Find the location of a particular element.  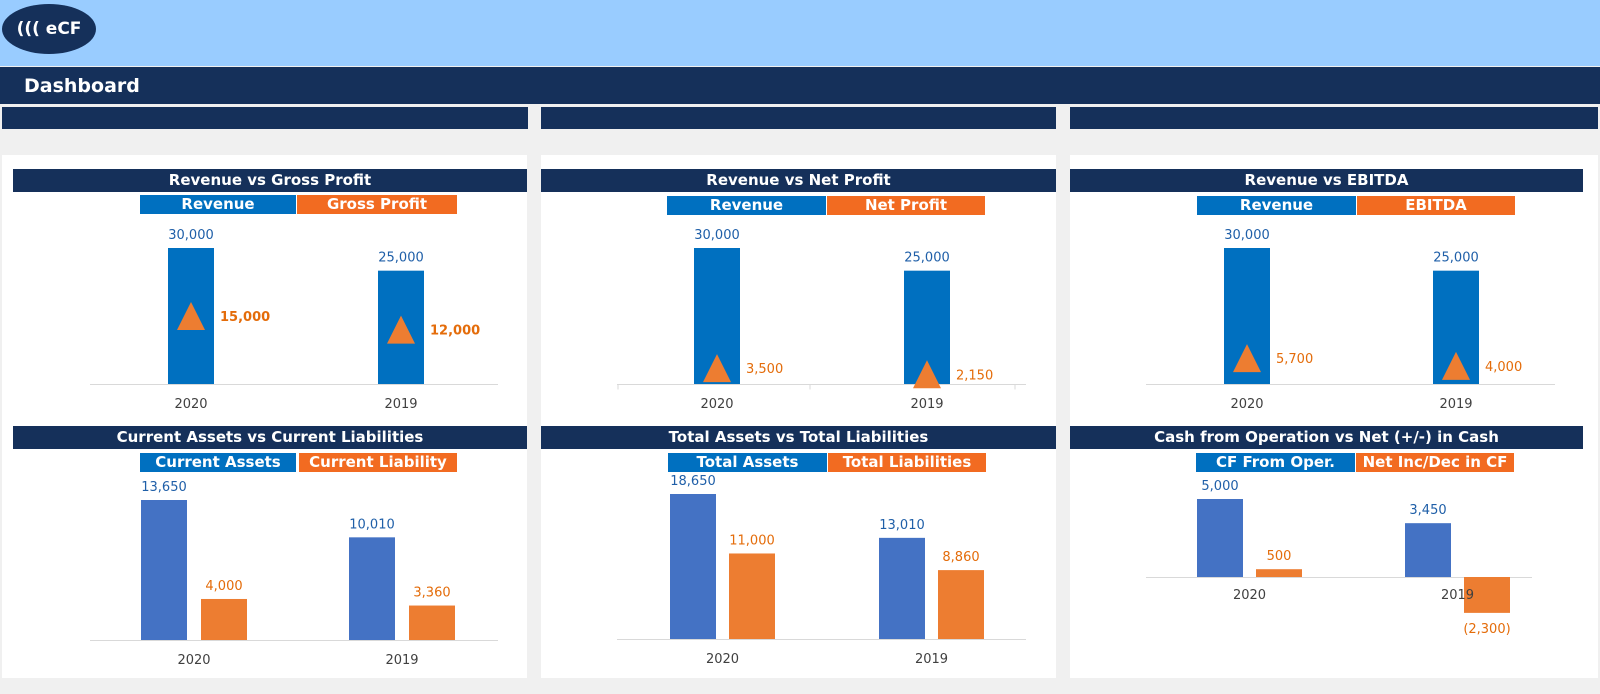

chart-title: Revenue vs Gross Profit is located at coordinates (270, 180).